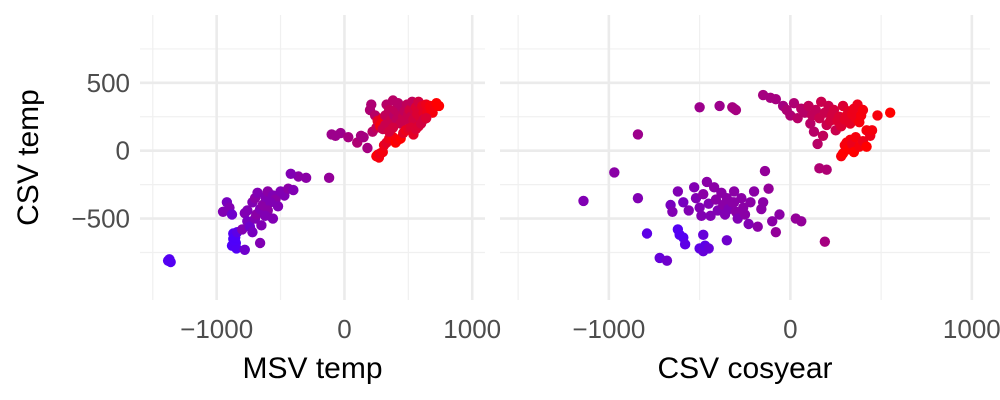 The height and width of the screenshot is (400, 1000). What do you see at coordinates (744, 368) in the screenshot?
I see `x-axis-title: CSV cosyear` at bounding box center [744, 368].